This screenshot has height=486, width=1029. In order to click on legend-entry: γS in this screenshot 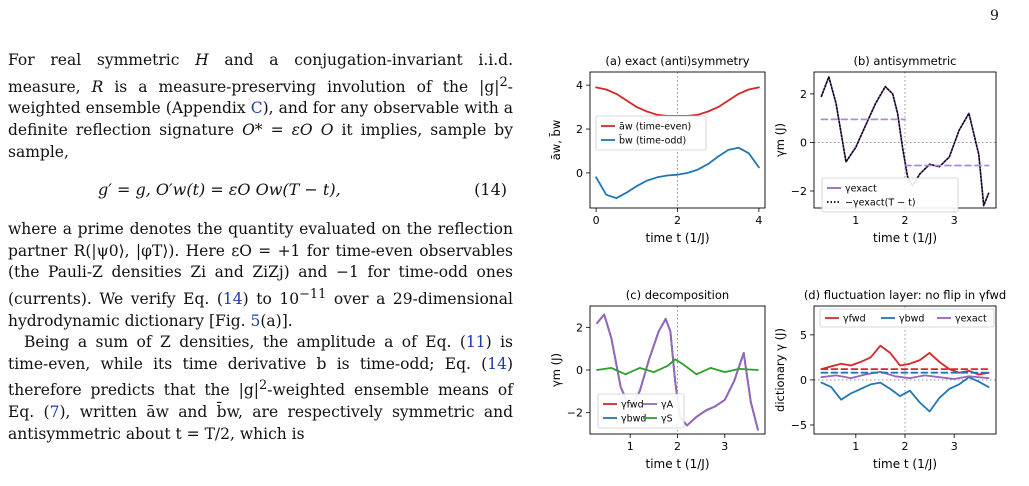, I will do `click(667, 419)`.